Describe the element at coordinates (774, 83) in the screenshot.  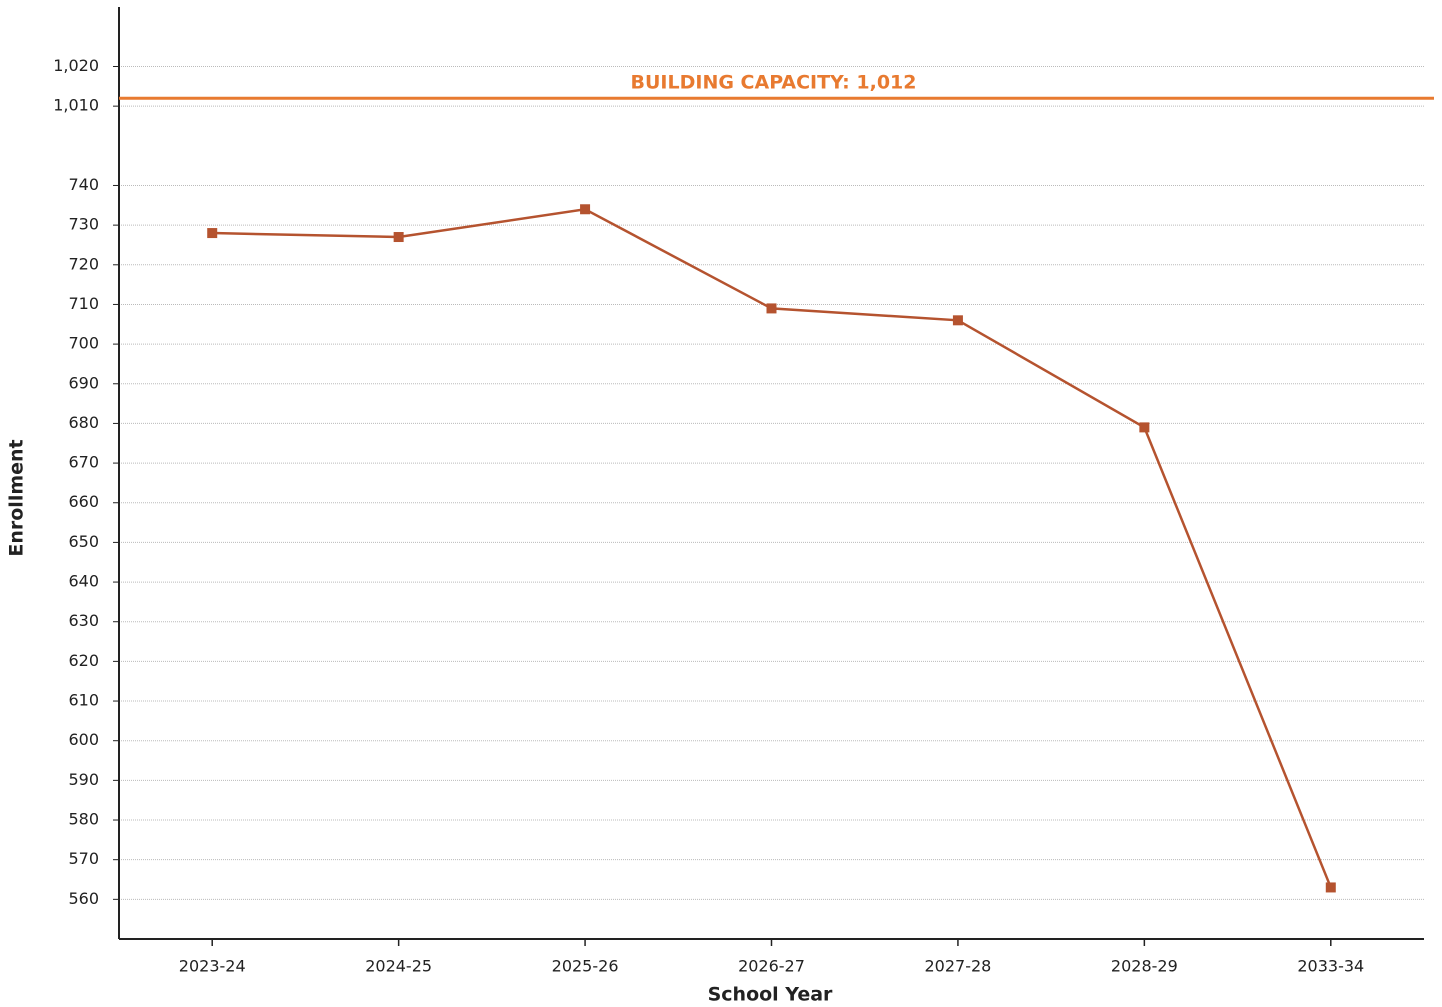
I see `reference-label: BUILDING CAPACITY: 1,012` at that location.